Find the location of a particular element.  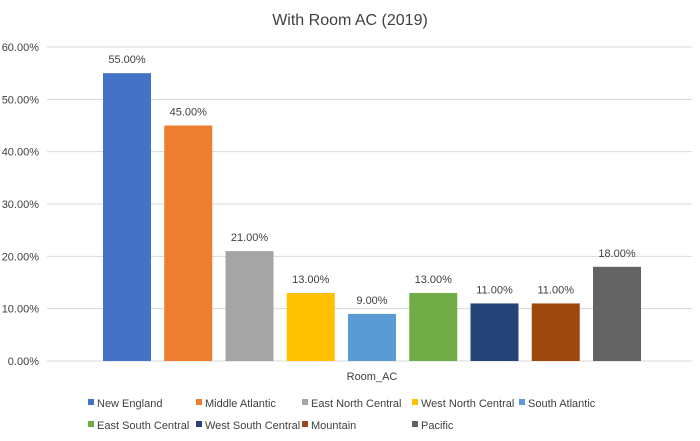

legend-item-label: Middle Atlantic is located at coordinates (240, 404).